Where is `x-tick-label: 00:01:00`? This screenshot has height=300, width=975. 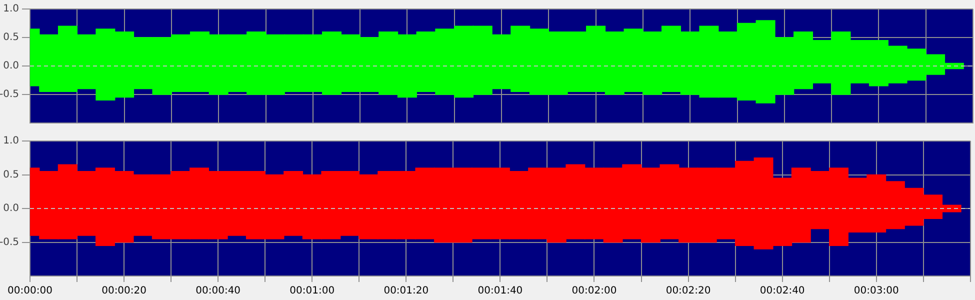 x-tick-label: 00:01:00 is located at coordinates (312, 291).